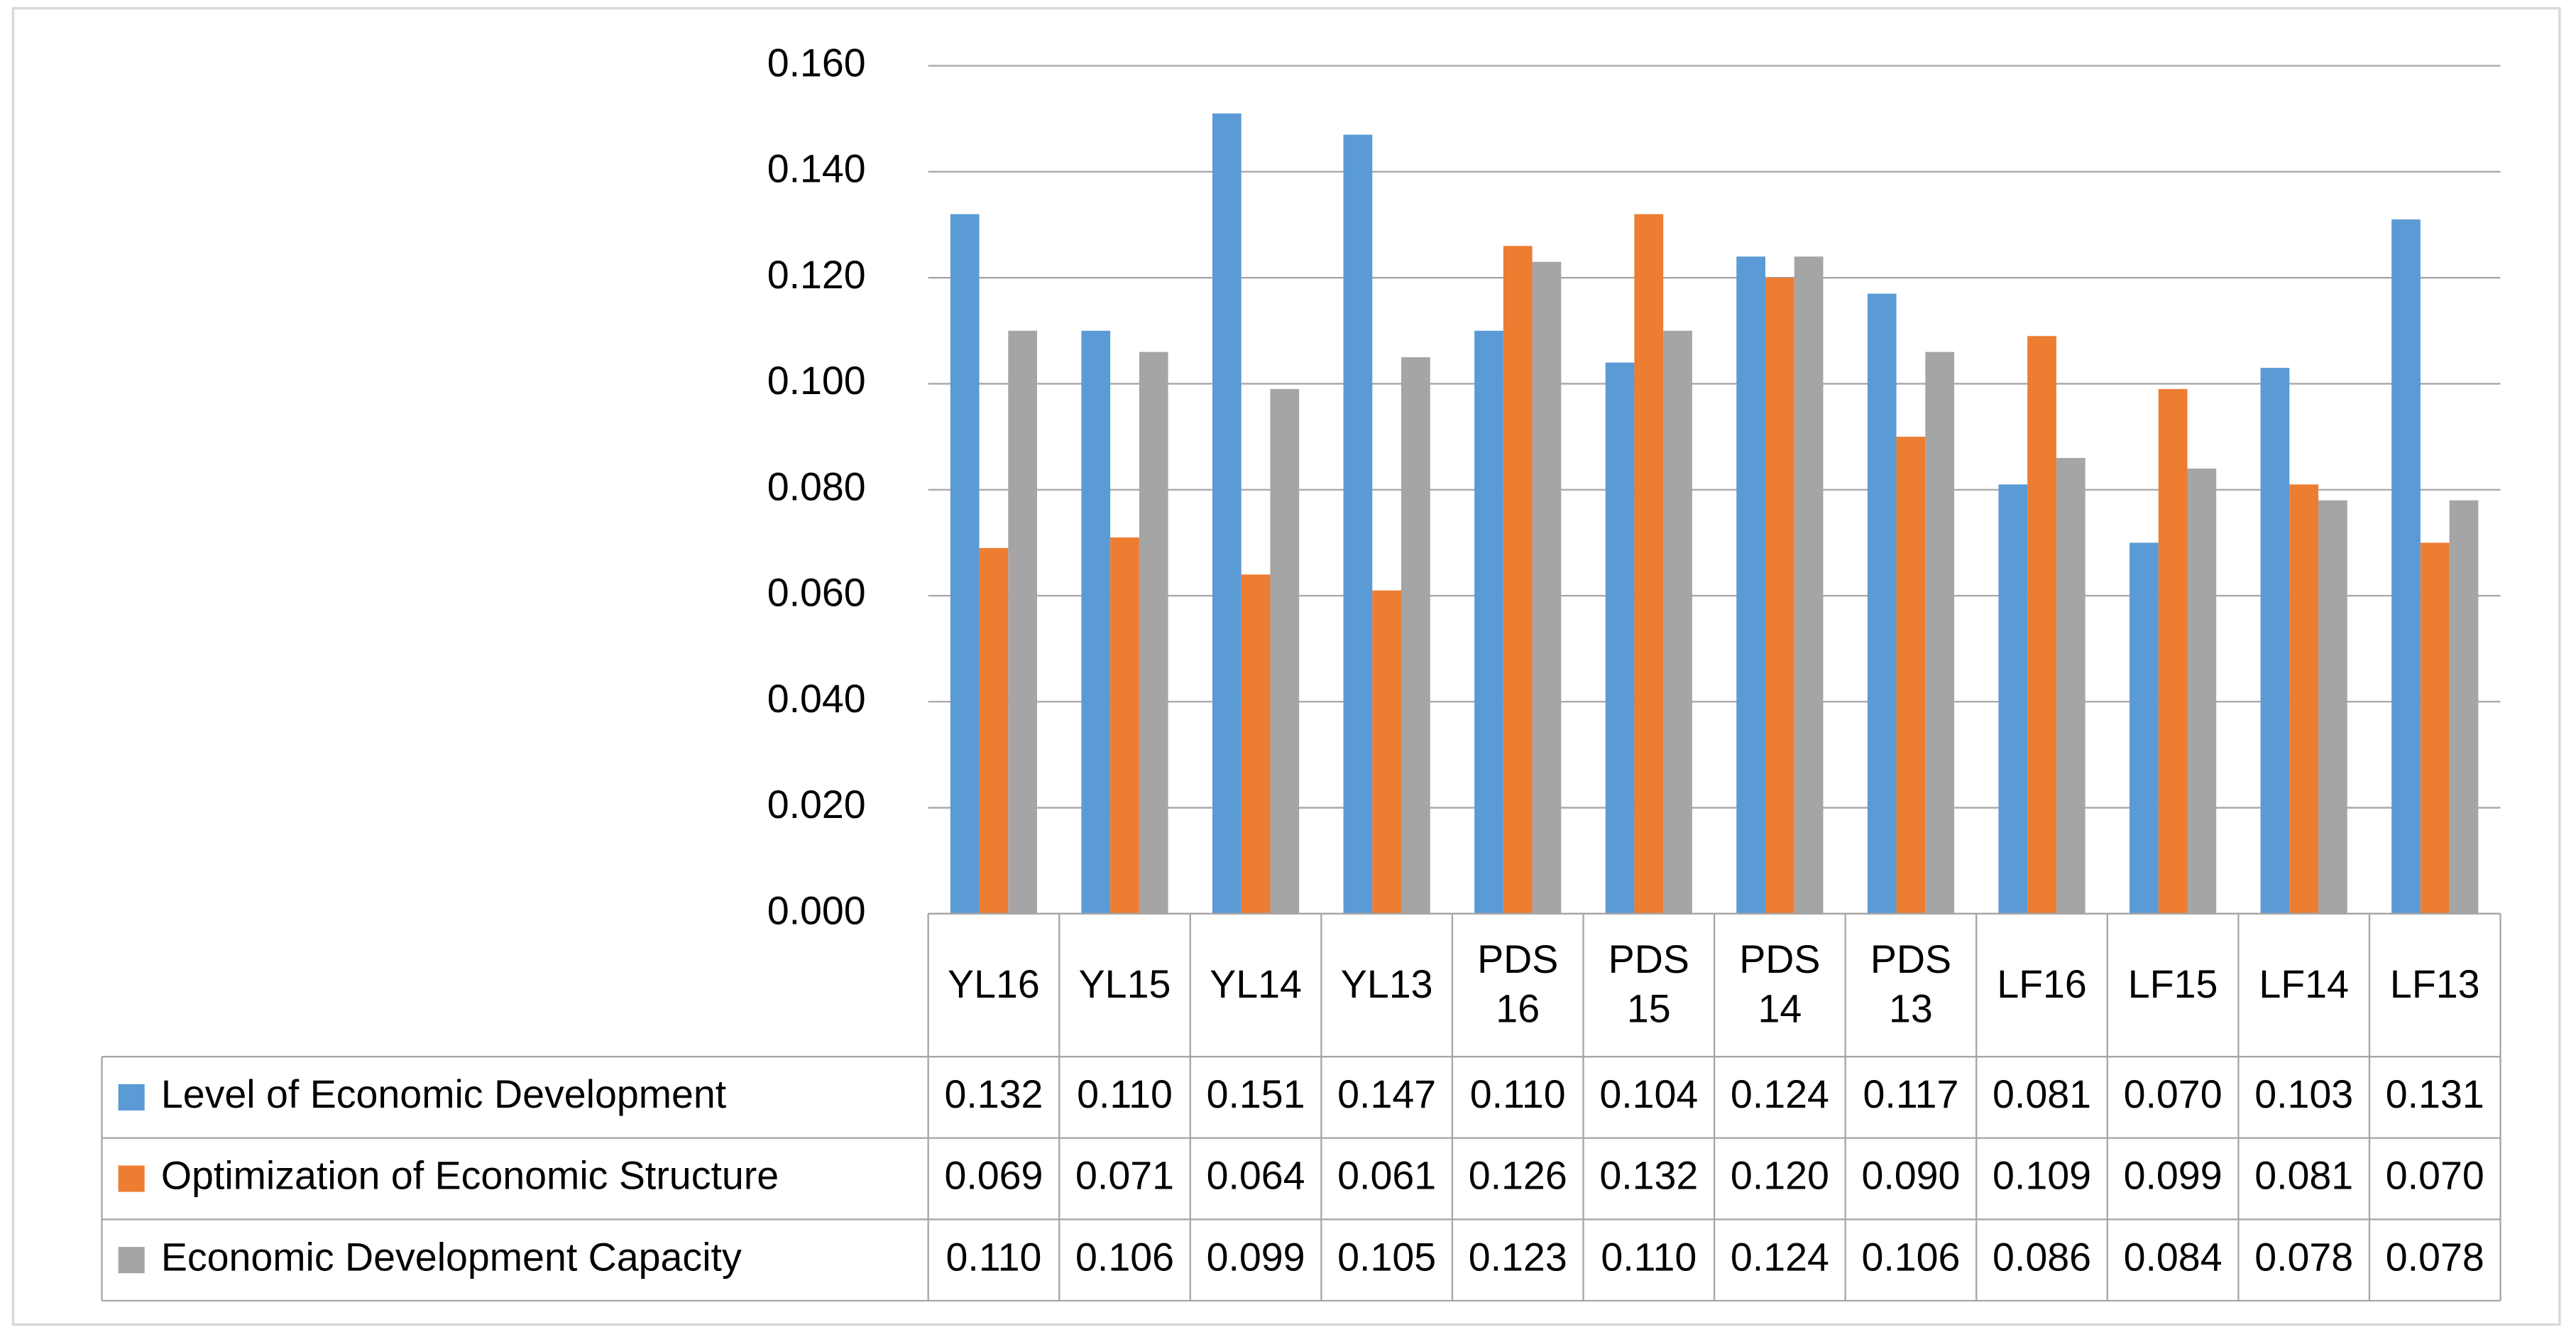 The image size is (2576, 1342). I want to click on table-value: 0.104, so click(1648, 1094).